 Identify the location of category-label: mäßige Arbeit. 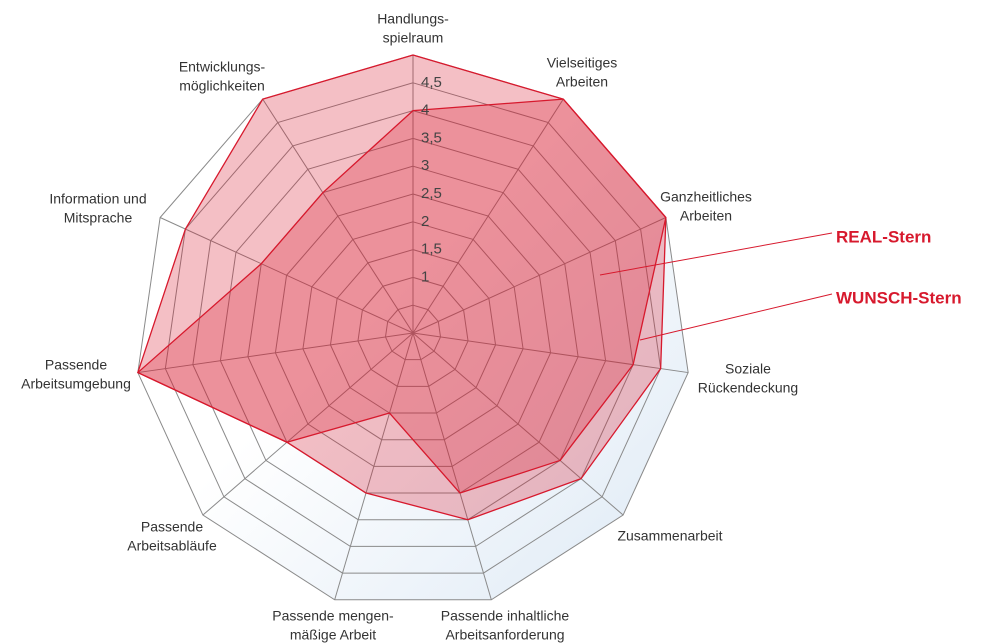
(333, 635).